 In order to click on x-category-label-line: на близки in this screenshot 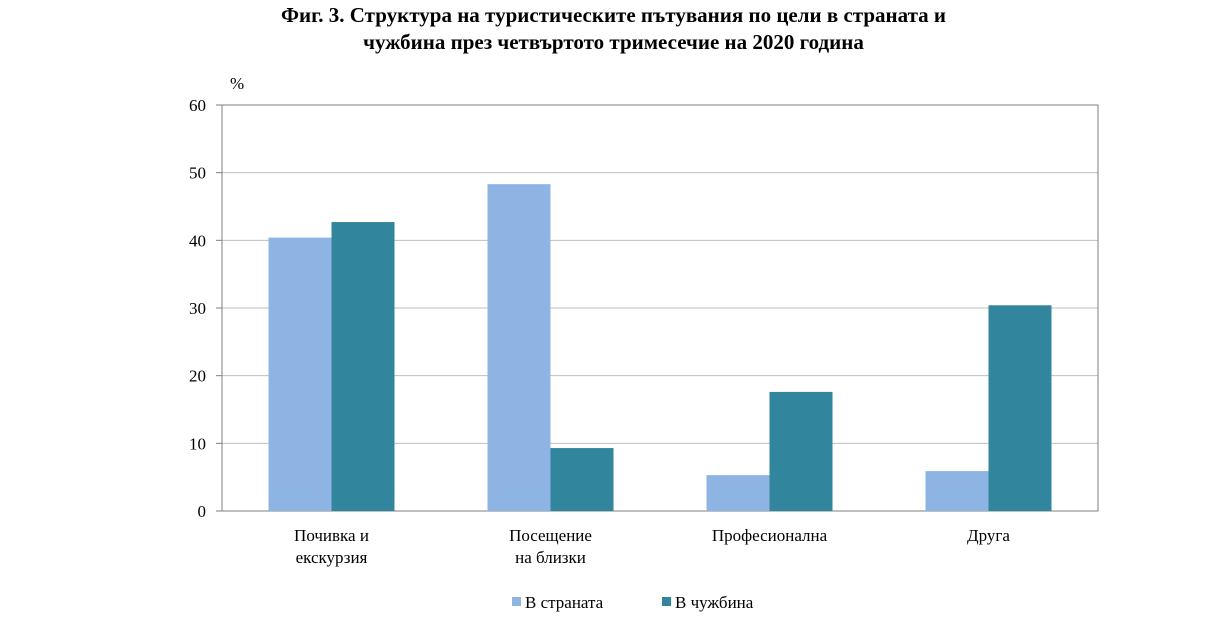, I will do `click(550, 557)`.